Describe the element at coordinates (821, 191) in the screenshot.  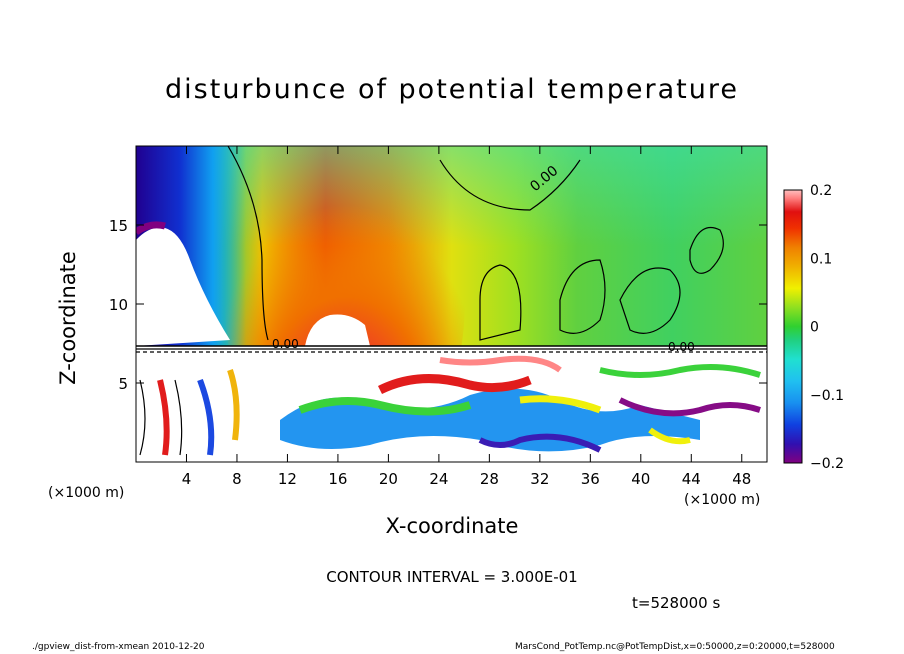
I see `colorbar-tick-label: 0.2` at that location.